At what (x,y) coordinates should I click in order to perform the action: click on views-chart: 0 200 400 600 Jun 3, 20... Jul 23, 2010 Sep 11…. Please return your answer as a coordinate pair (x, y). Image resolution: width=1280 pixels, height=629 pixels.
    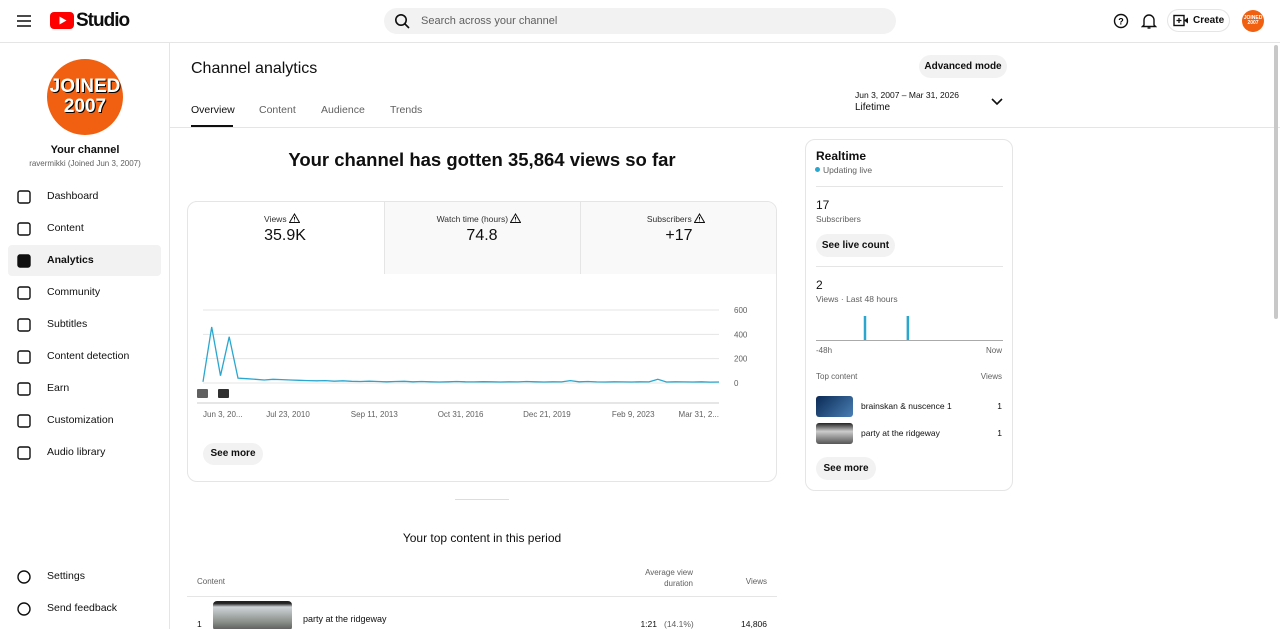
    Looking at the image, I should click on (472, 362).